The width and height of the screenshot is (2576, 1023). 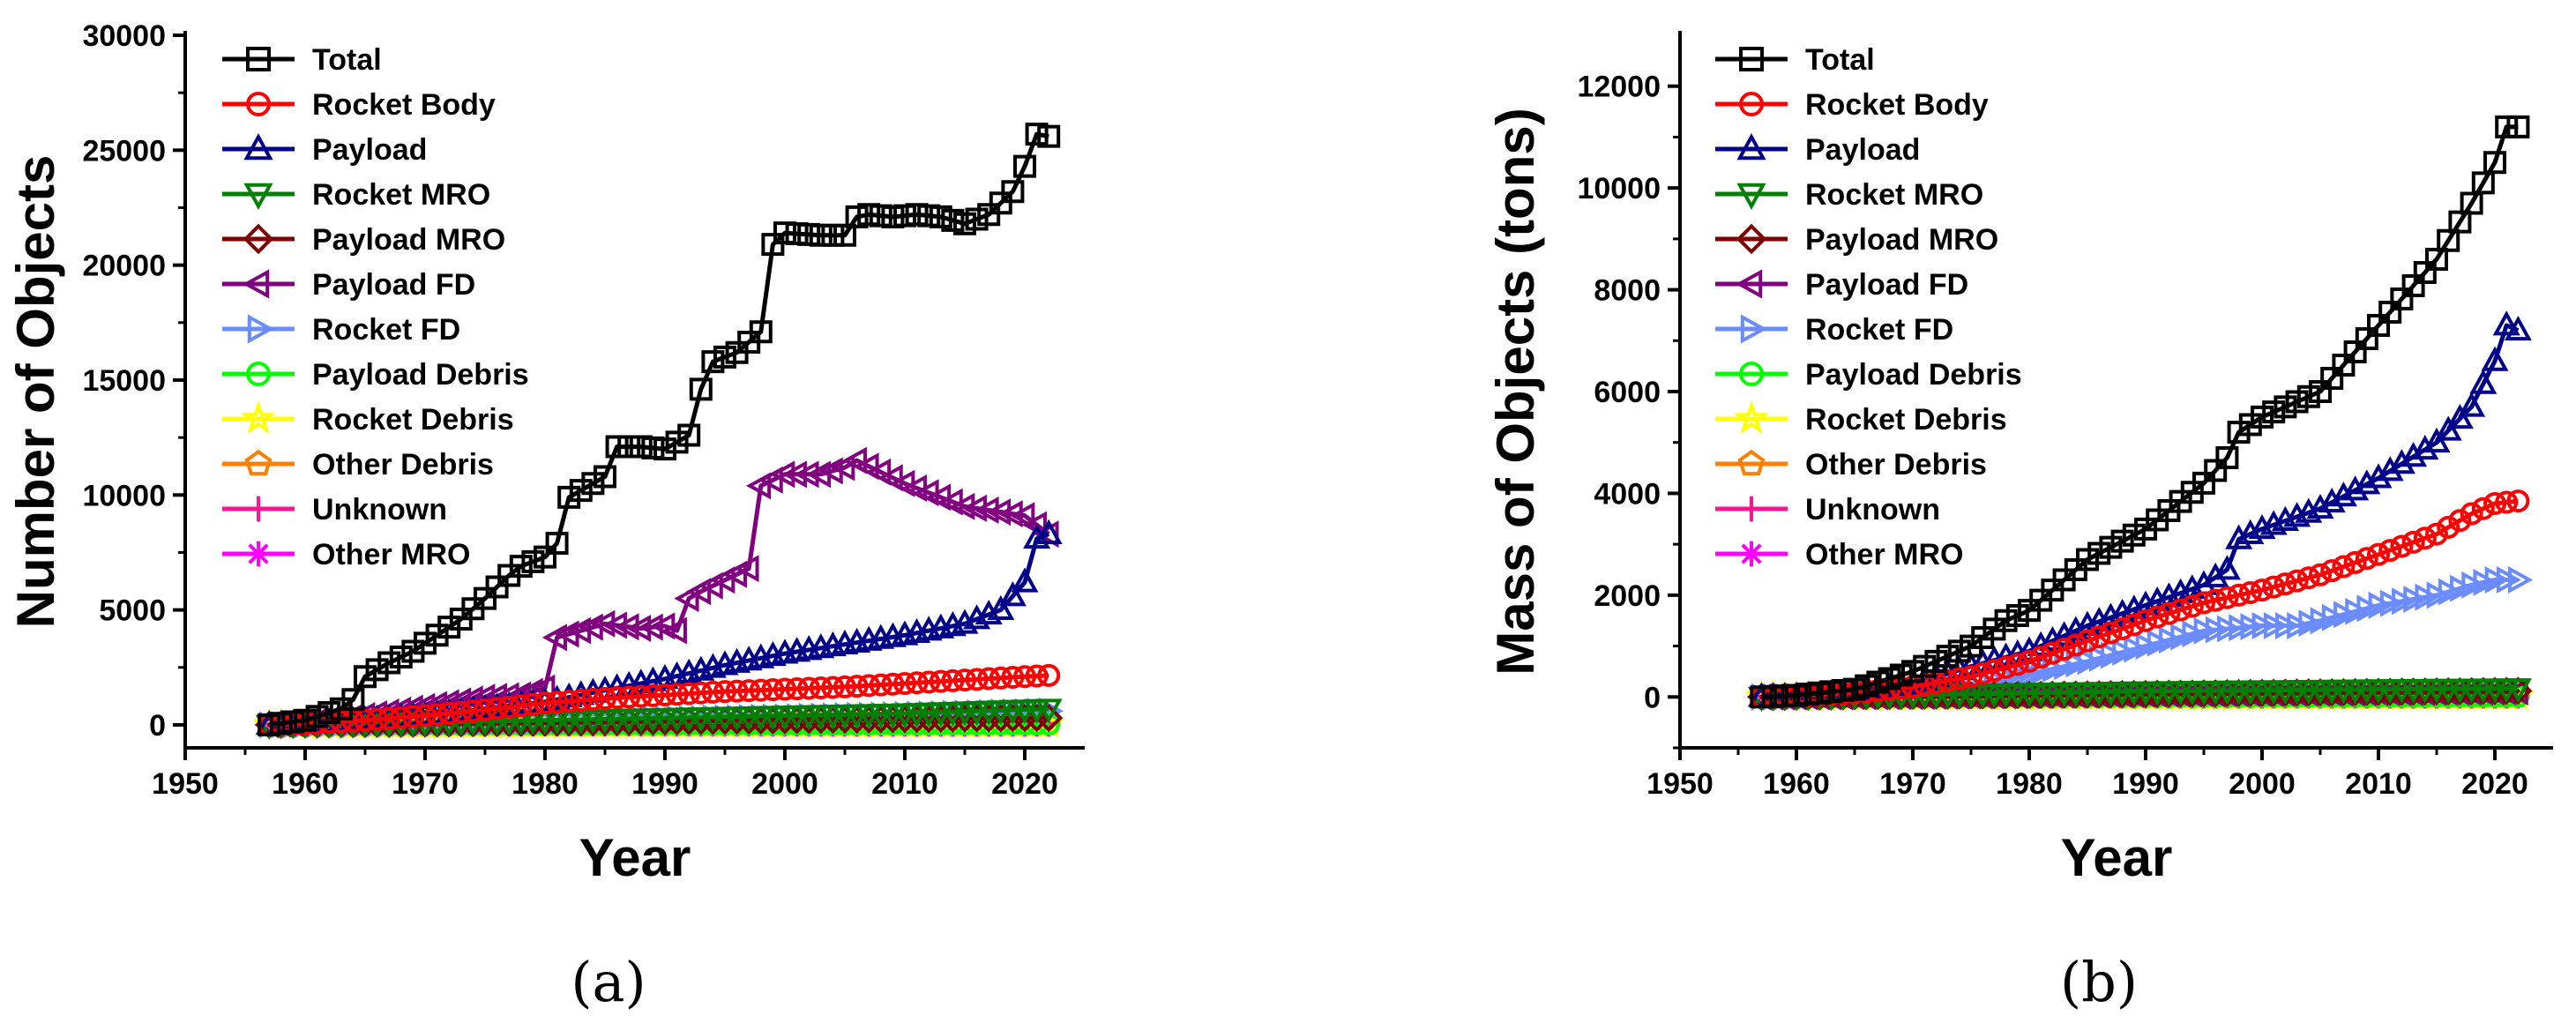 I want to click on legend-label: Payload Debris, so click(x=420, y=375).